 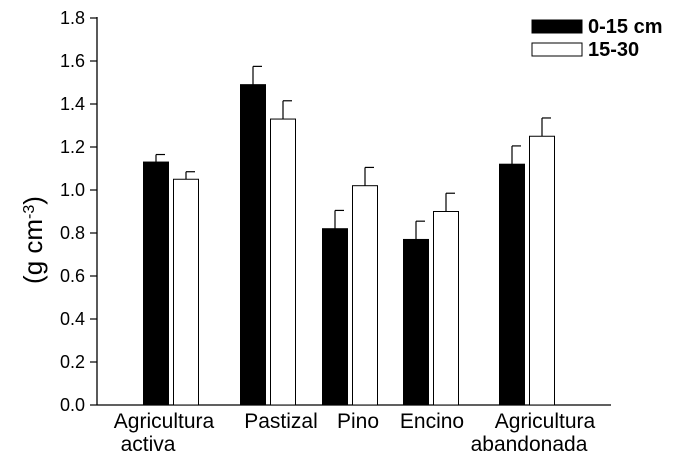 I want to click on x-tick-label: Encino, so click(x=432, y=421).